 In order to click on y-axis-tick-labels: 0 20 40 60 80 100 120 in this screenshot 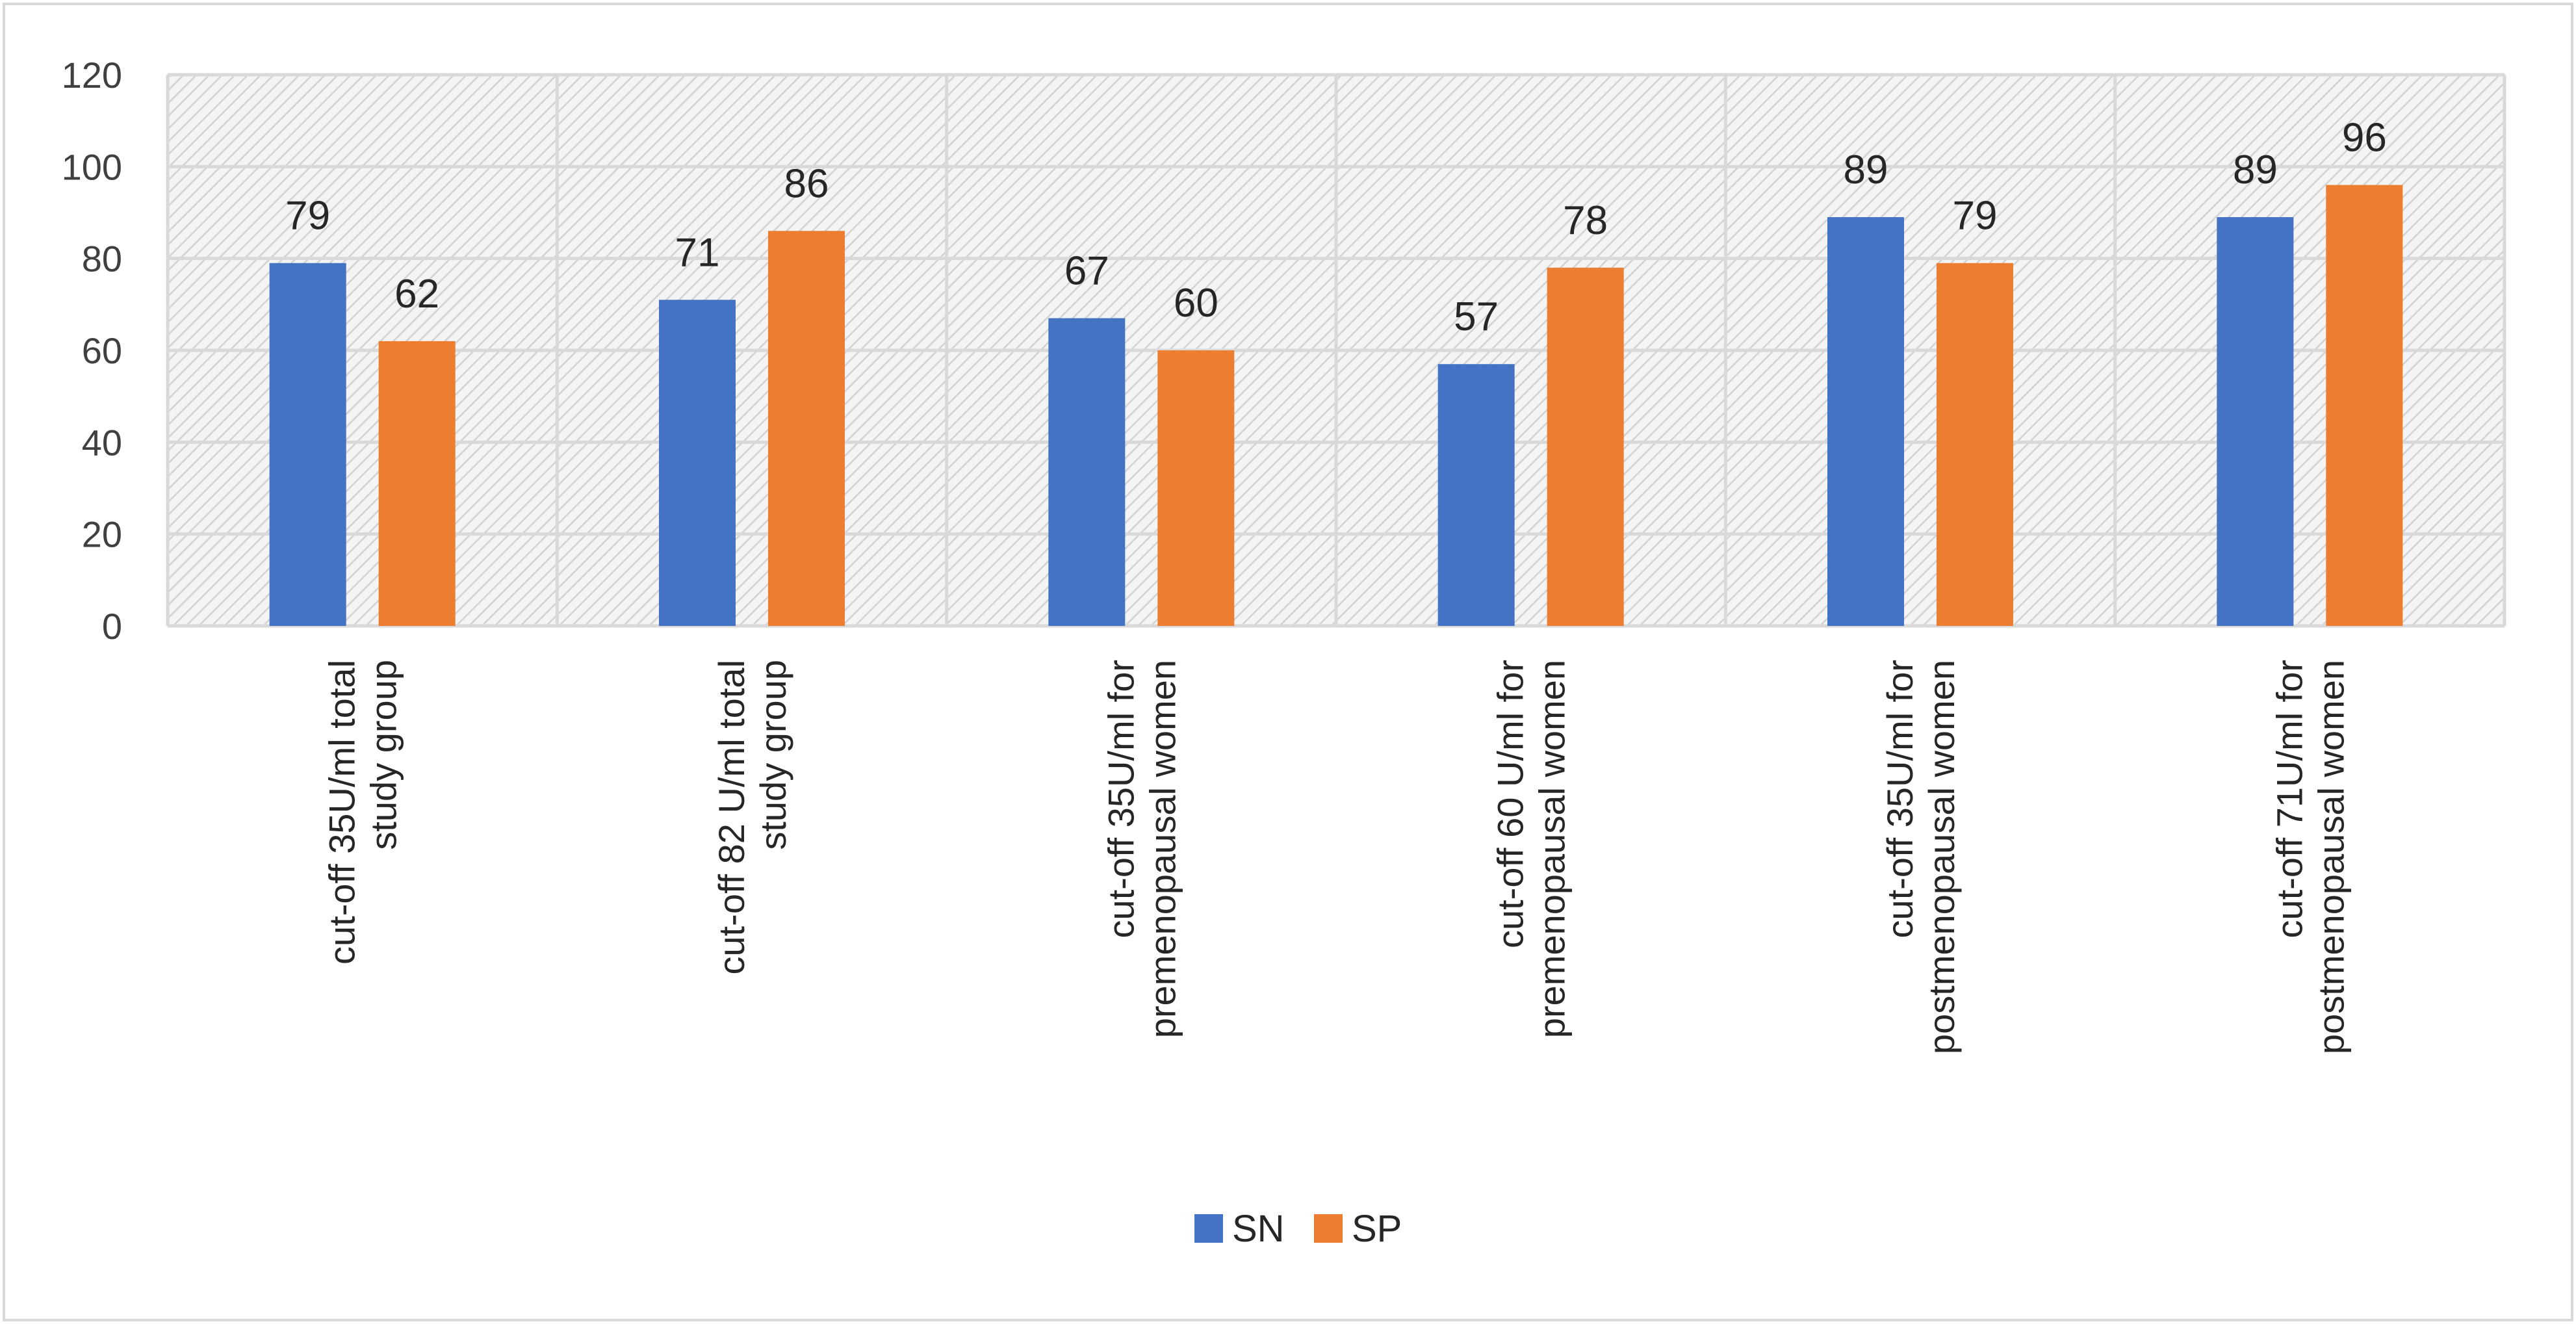, I will do `click(92, 351)`.